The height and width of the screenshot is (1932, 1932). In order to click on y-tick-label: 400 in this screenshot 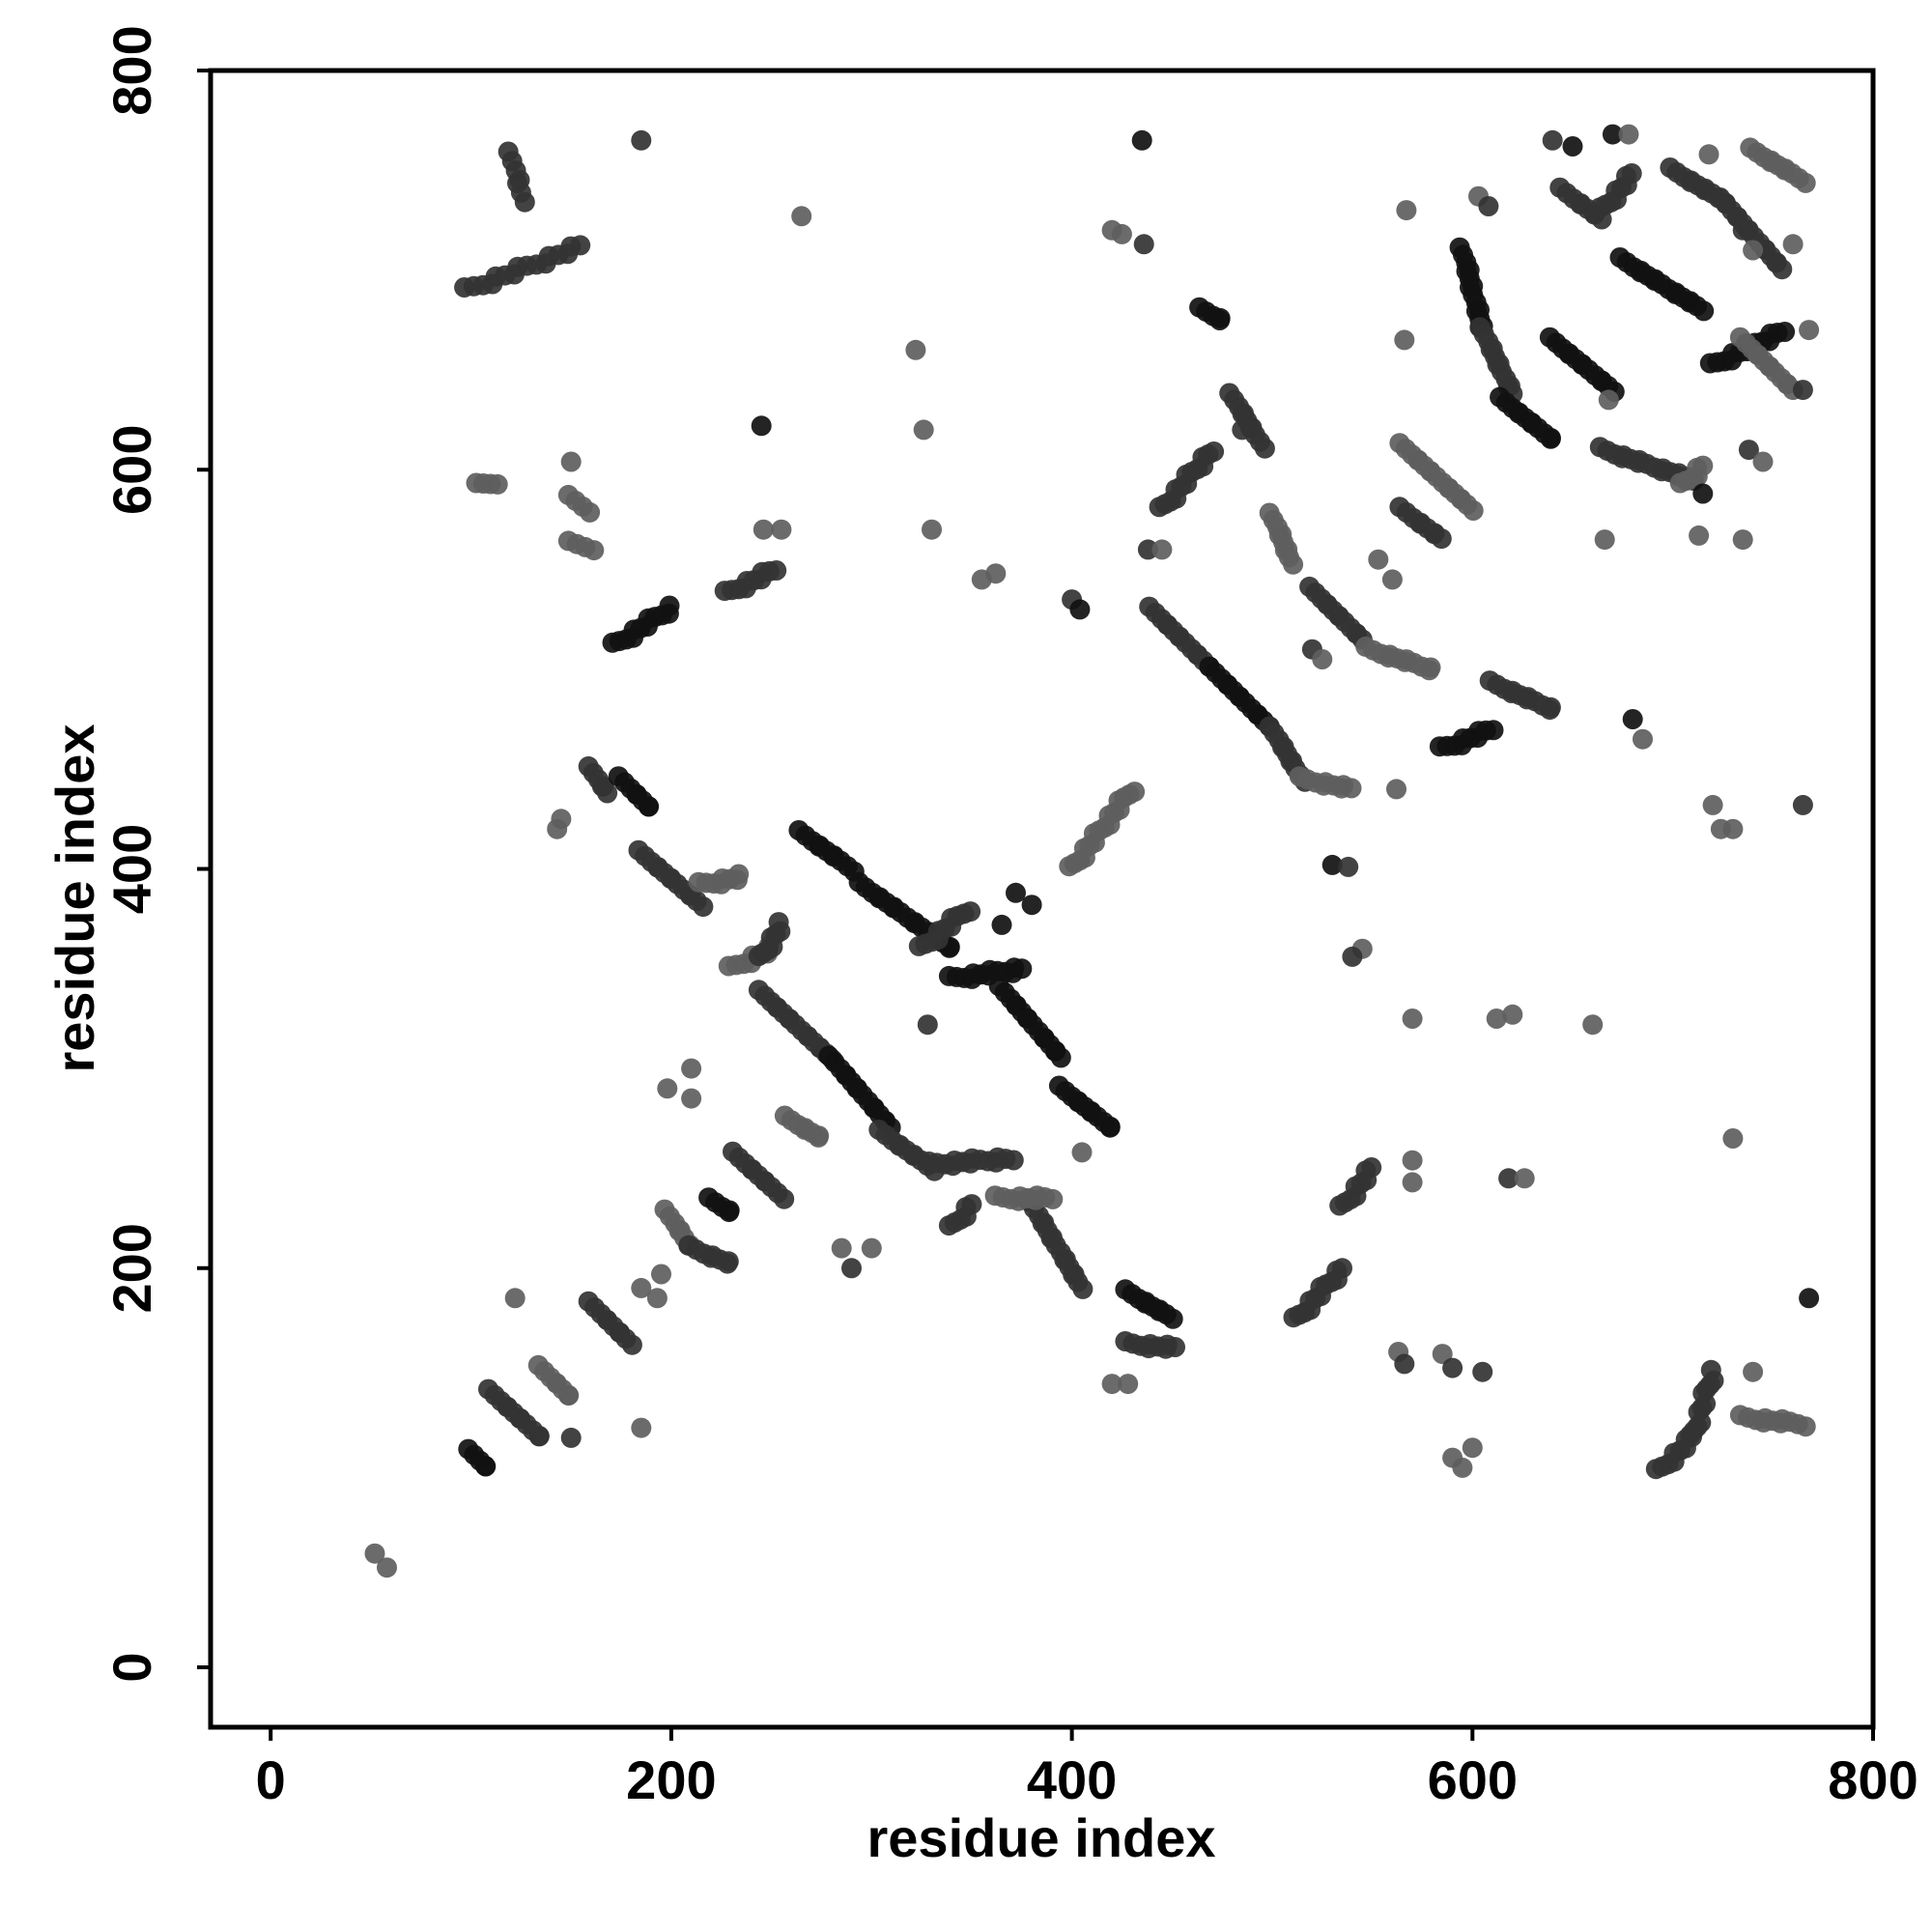, I will do `click(131, 869)`.